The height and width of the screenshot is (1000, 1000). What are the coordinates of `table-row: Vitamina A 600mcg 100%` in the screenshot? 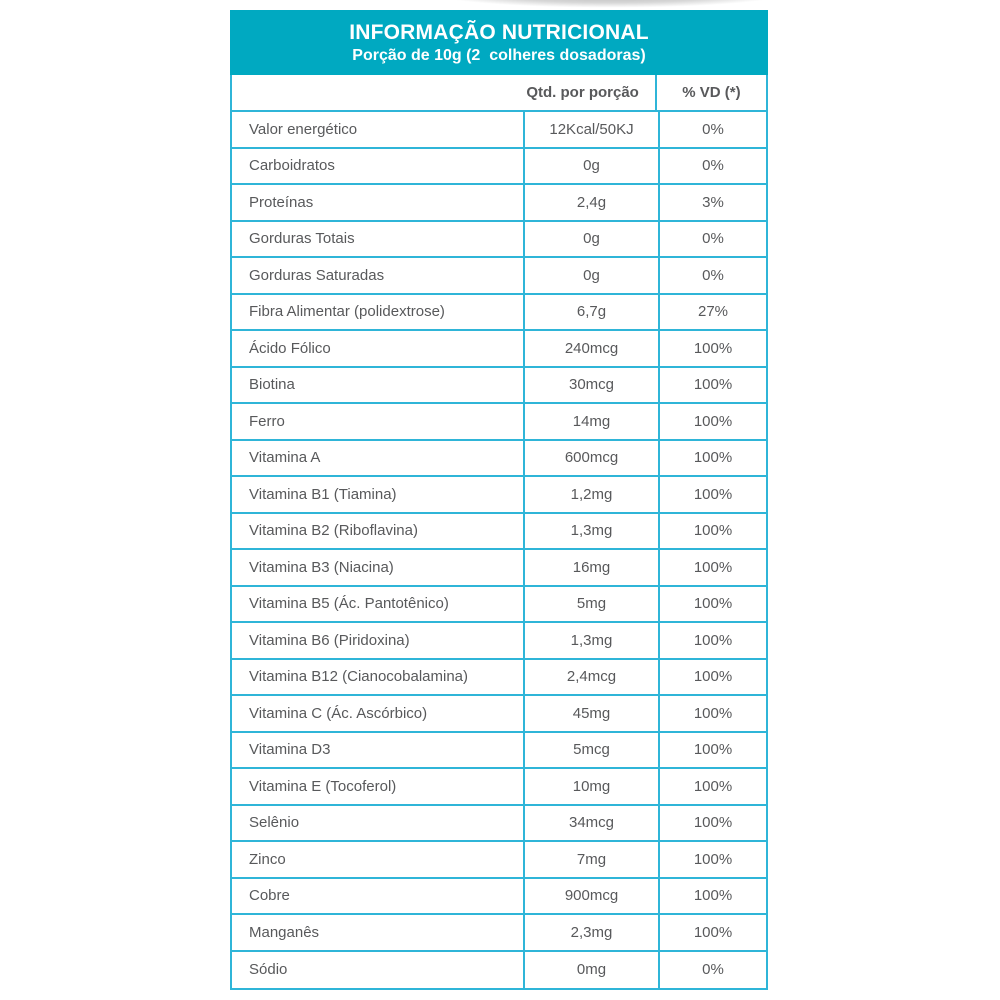 It's located at (499, 458).